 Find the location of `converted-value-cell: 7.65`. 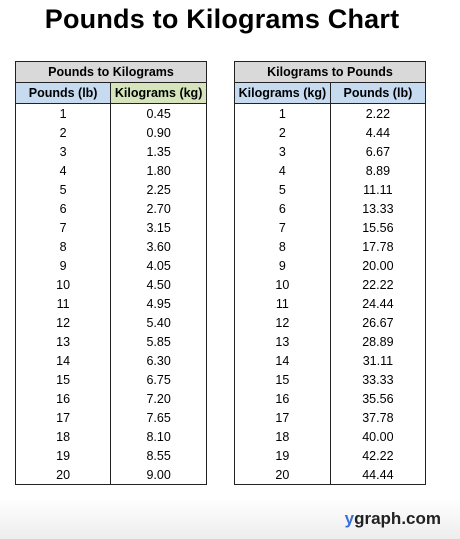

converted-value-cell: 7.65 is located at coordinates (158, 417).